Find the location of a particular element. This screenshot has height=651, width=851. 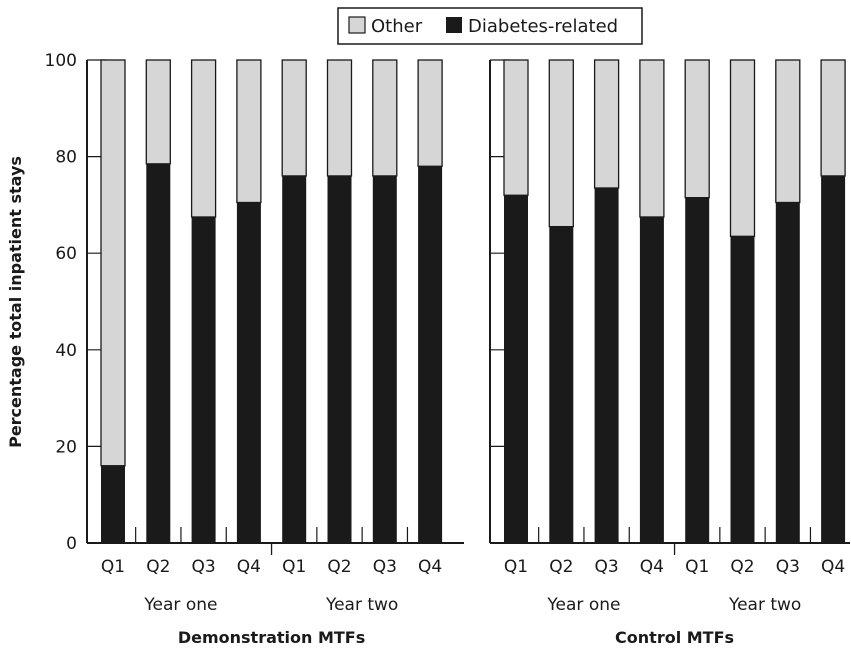

y-tick-label-80: 80 is located at coordinates (66, 158).